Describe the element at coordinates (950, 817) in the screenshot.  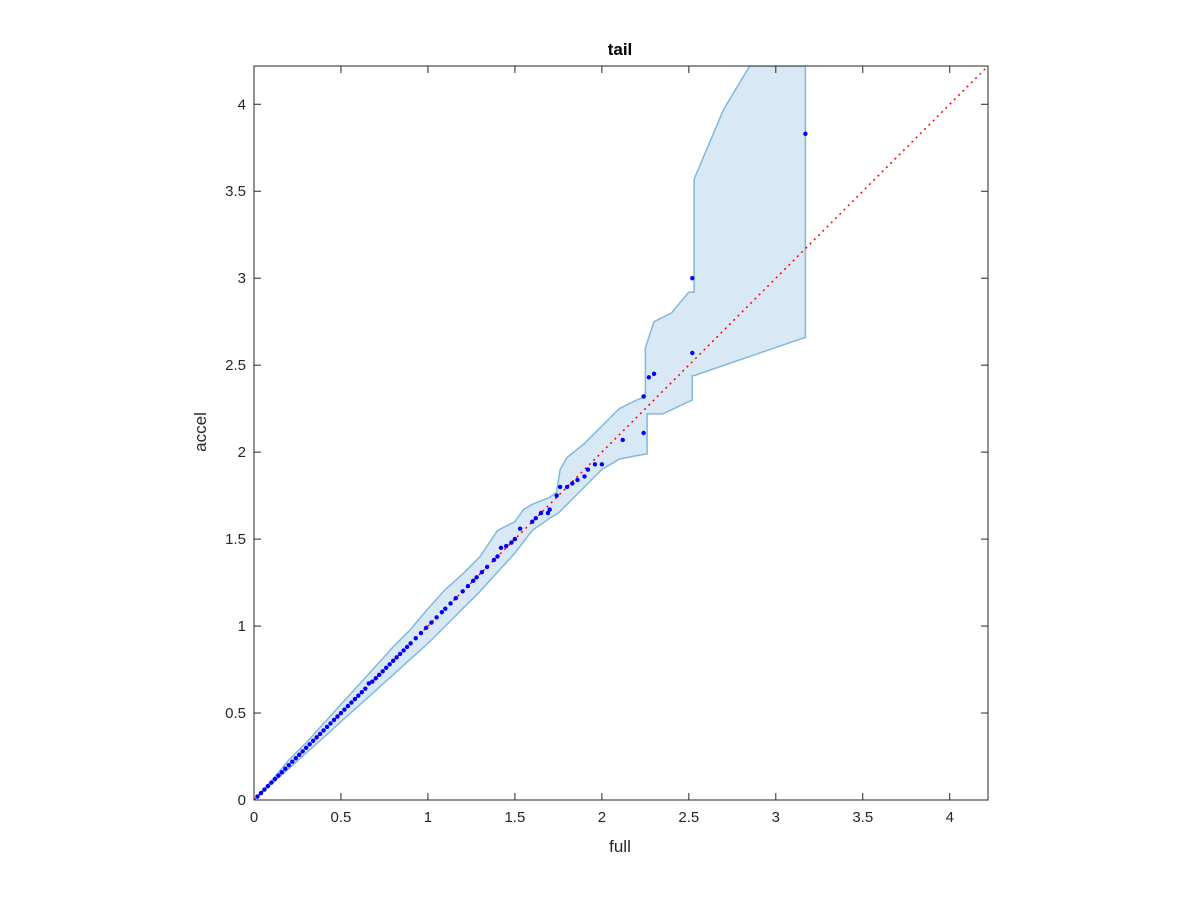
I see `x-tick-label: 4` at that location.